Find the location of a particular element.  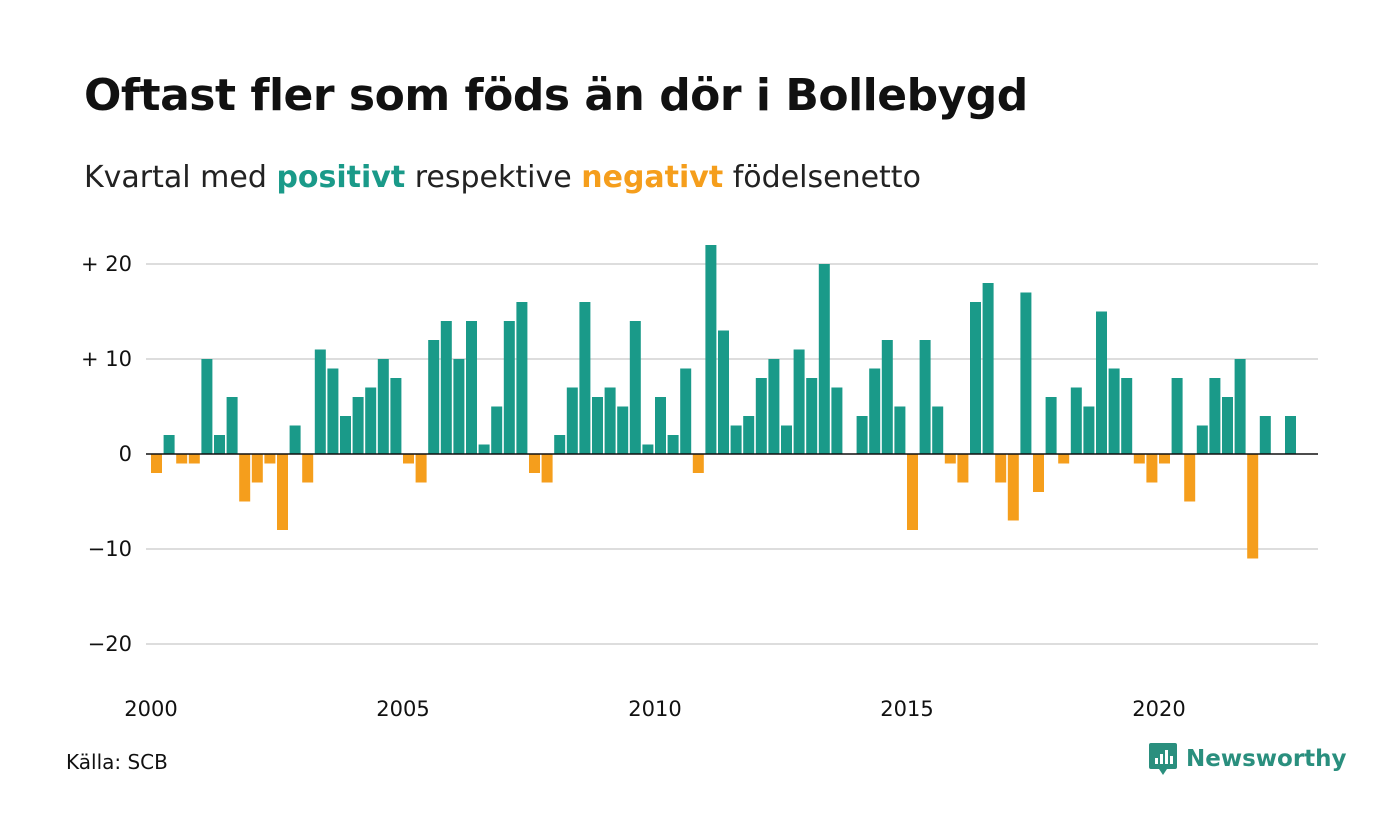

y-tick-label: + 20 is located at coordinates (106, 264).